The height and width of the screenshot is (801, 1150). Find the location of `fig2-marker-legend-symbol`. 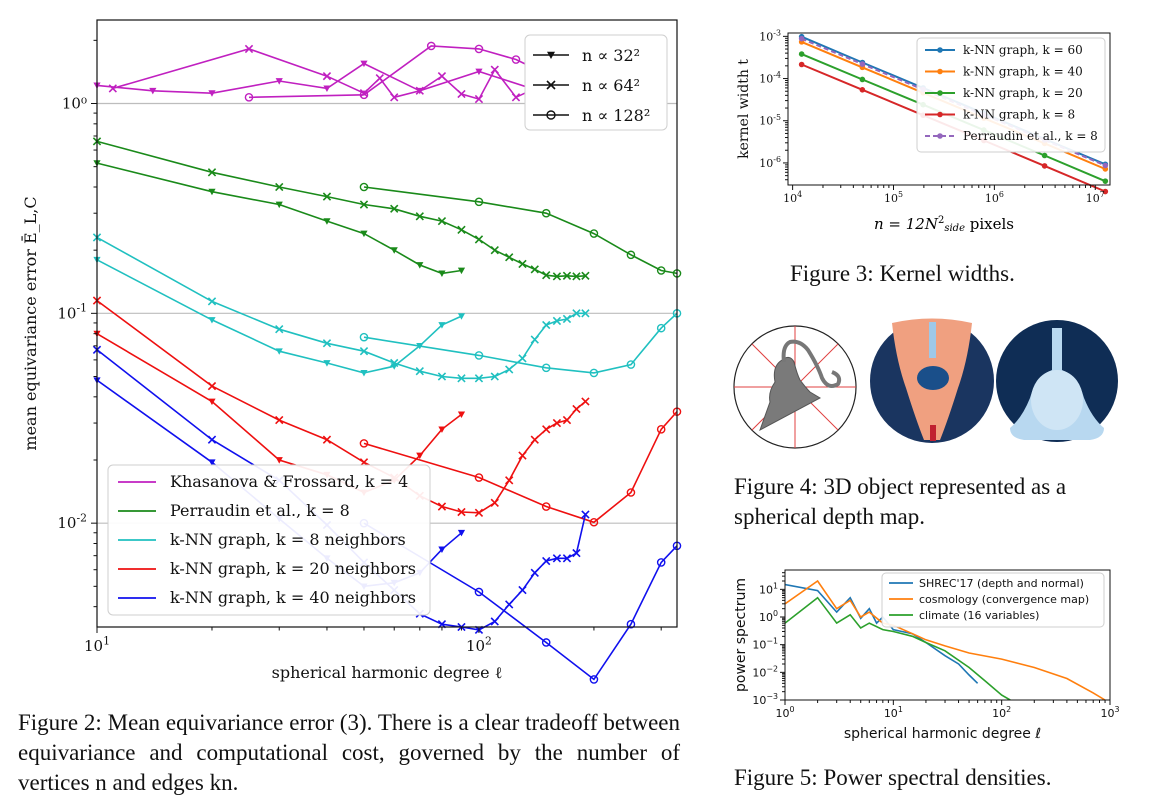

fig2-marker-legend-symbol is located at coordinates (551, 85).